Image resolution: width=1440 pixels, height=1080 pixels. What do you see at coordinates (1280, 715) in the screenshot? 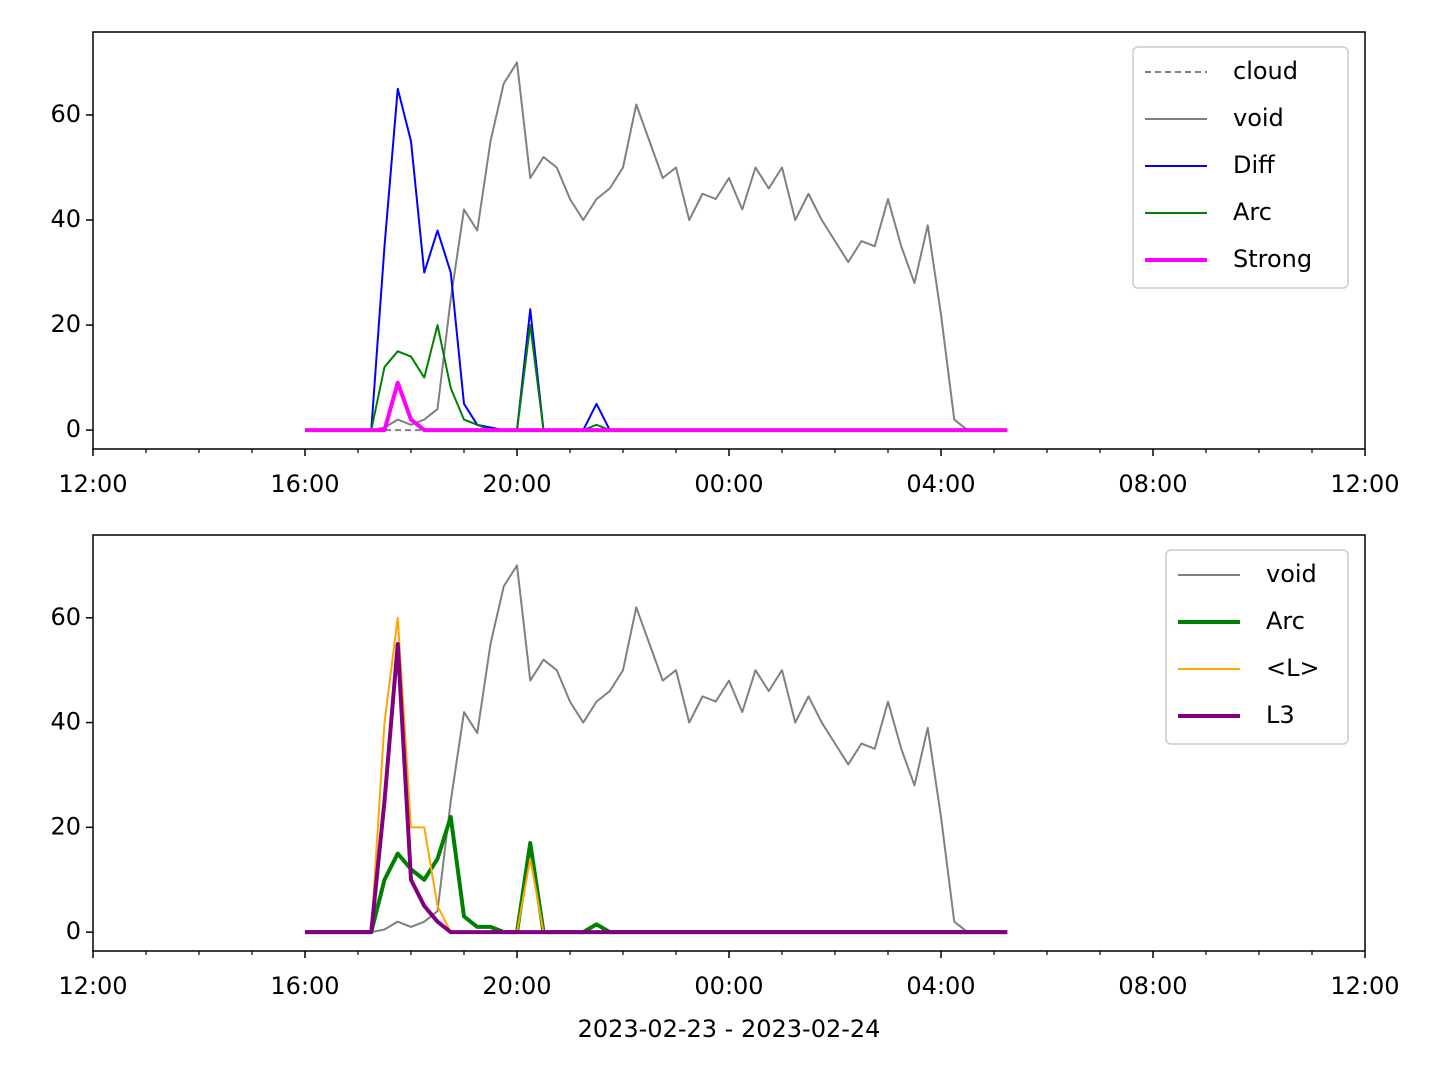
I see `legend-label: L3` at bounding box center [1280, 715].